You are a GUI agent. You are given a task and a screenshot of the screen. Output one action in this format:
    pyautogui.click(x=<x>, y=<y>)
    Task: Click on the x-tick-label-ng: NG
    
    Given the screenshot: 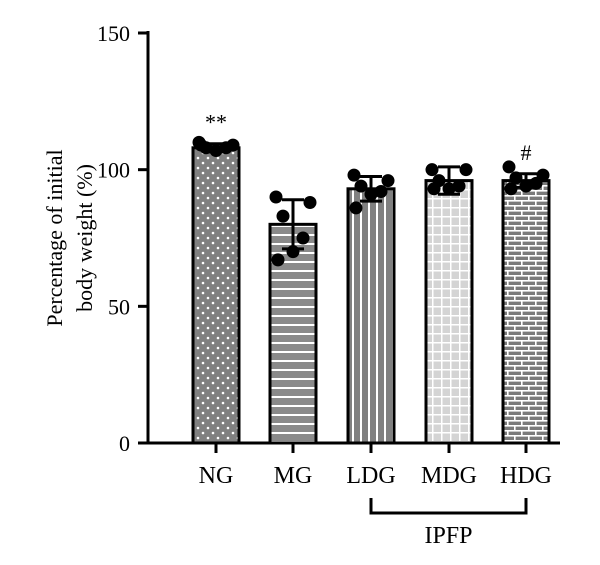 What is the action you would take?
    pyautogui.click(x=216, y=476)
    